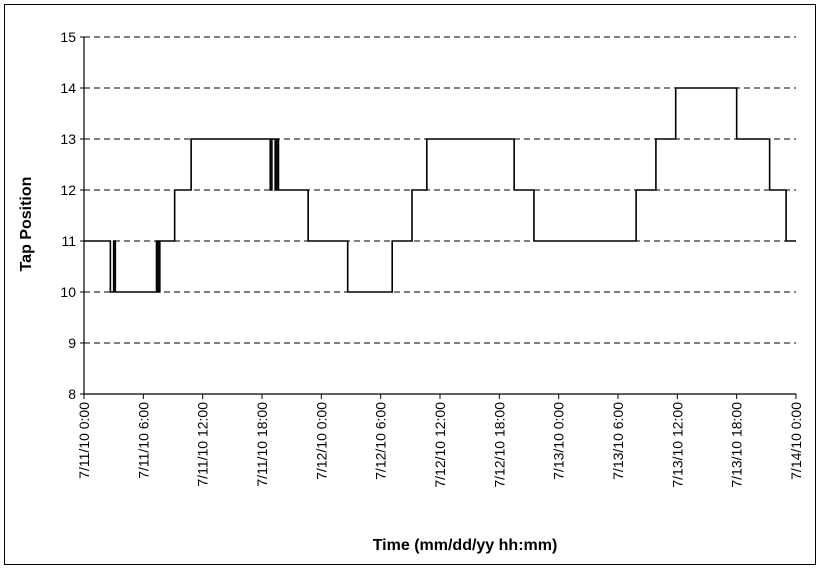  Describe the element at coordinates (796, 441) in the screenshot. I see `x-tick-label: 7/14/10 0:00` at that location.